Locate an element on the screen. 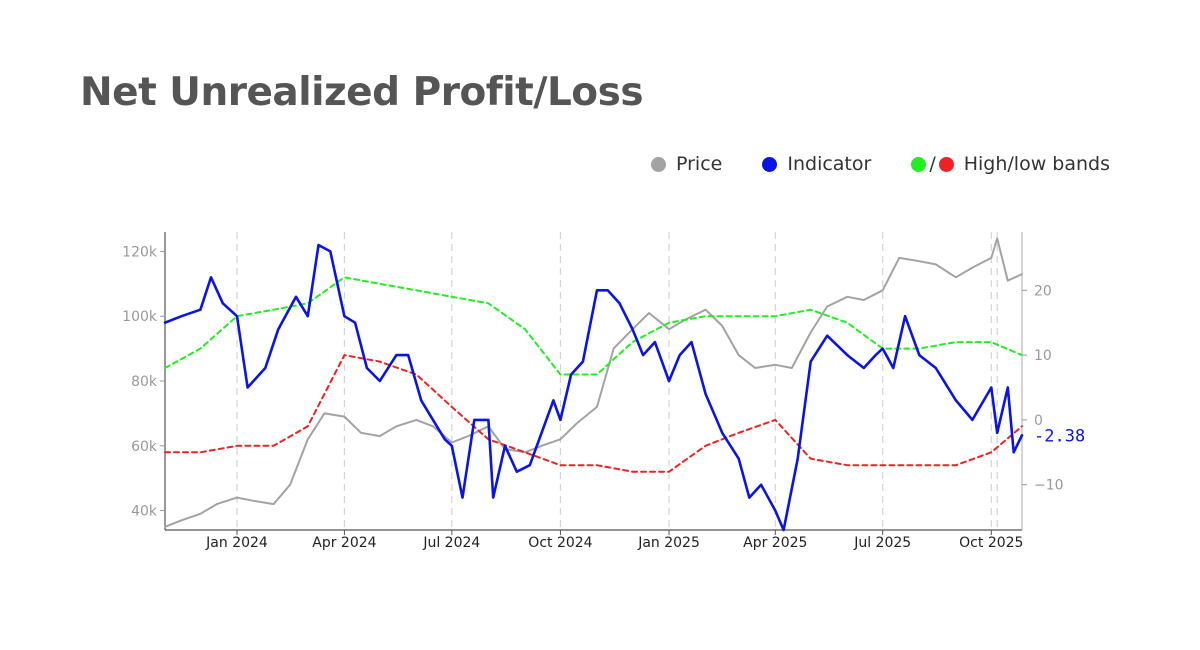 Image resolution: width=1200 pixels, height=650 pixels. legend-price-label: Price is located at coordinates (699, 164).